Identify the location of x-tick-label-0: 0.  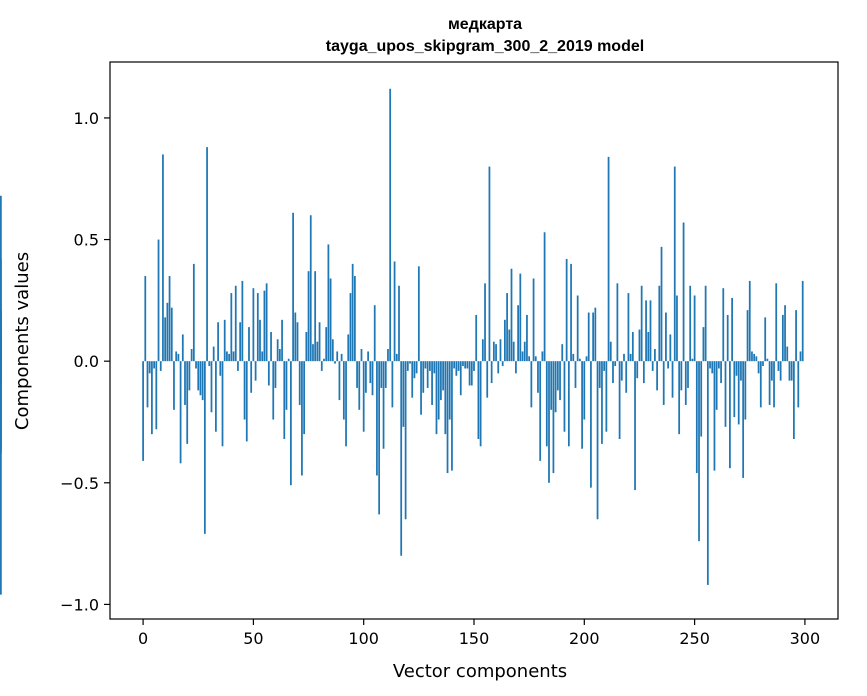
(143, 638).